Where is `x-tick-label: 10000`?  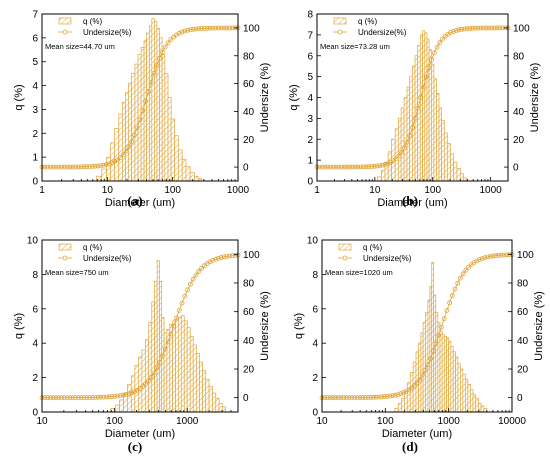 x-tick-label: 10000 is located at coordinates (512, 421).